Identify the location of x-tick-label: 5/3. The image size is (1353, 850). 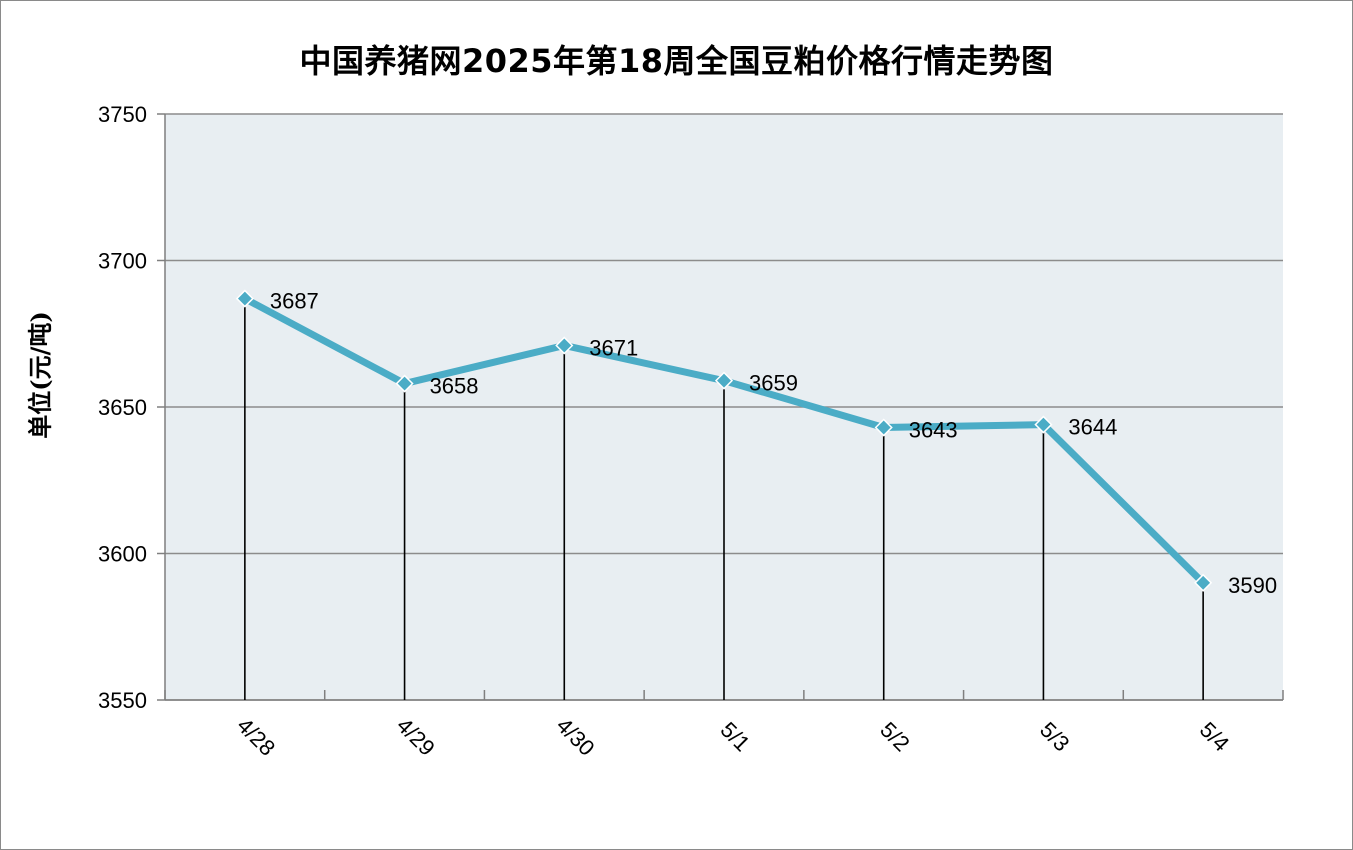
(1054, 736).